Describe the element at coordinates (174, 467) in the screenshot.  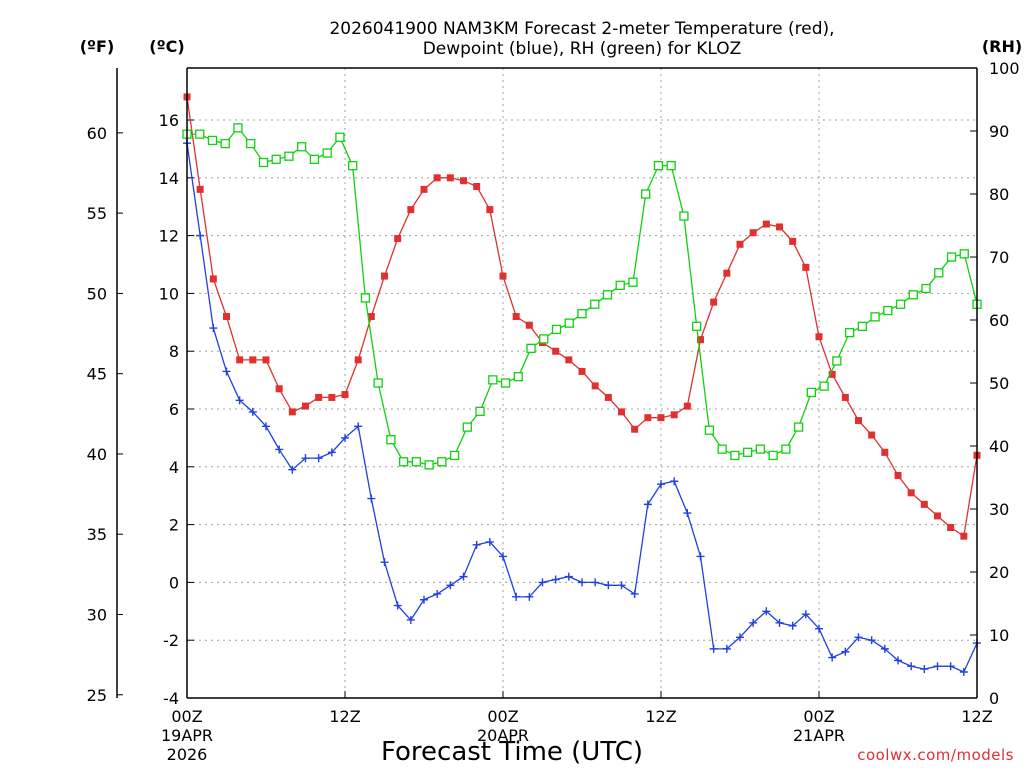
I see `celsius-tick-label: 4` at that location.